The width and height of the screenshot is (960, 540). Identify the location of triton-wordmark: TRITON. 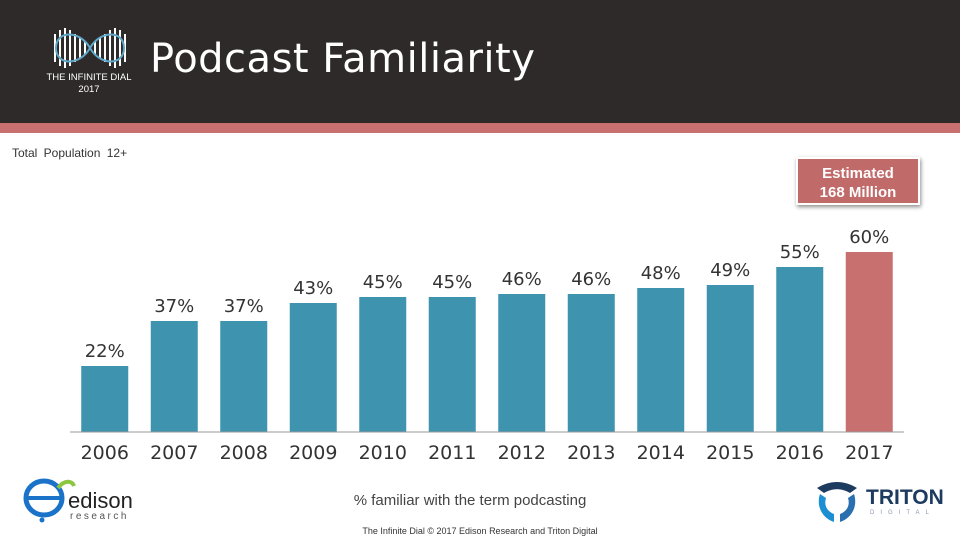
(905, 497).